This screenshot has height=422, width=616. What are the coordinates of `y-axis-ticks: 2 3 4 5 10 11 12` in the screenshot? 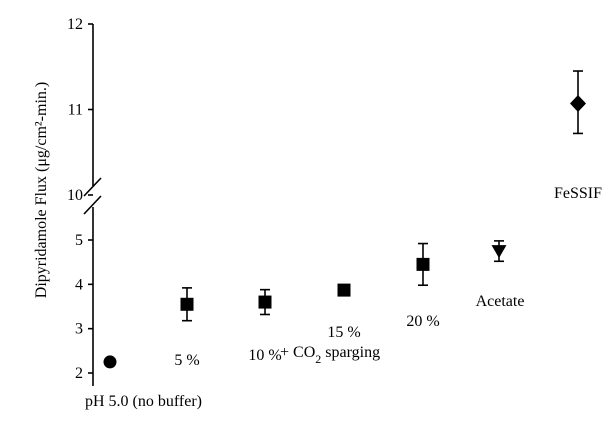 It's located at (80, 199).